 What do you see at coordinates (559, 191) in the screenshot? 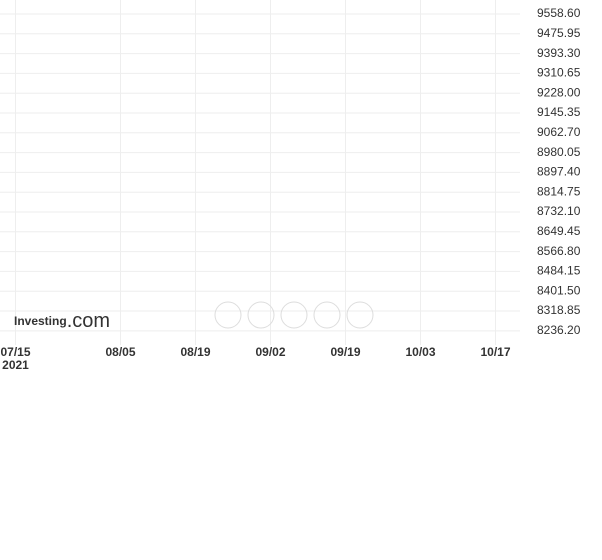
I see `y-tick-label: 8814.75` at bounding box center [559, 191].